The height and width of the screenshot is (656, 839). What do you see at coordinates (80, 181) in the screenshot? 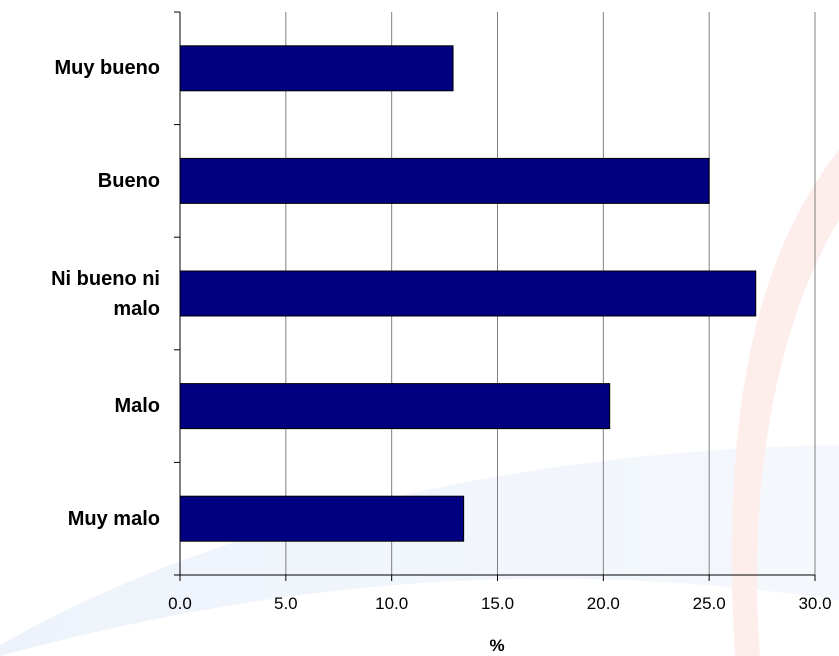
I see `category-label: Bueno` at bounding box center [80, 181].